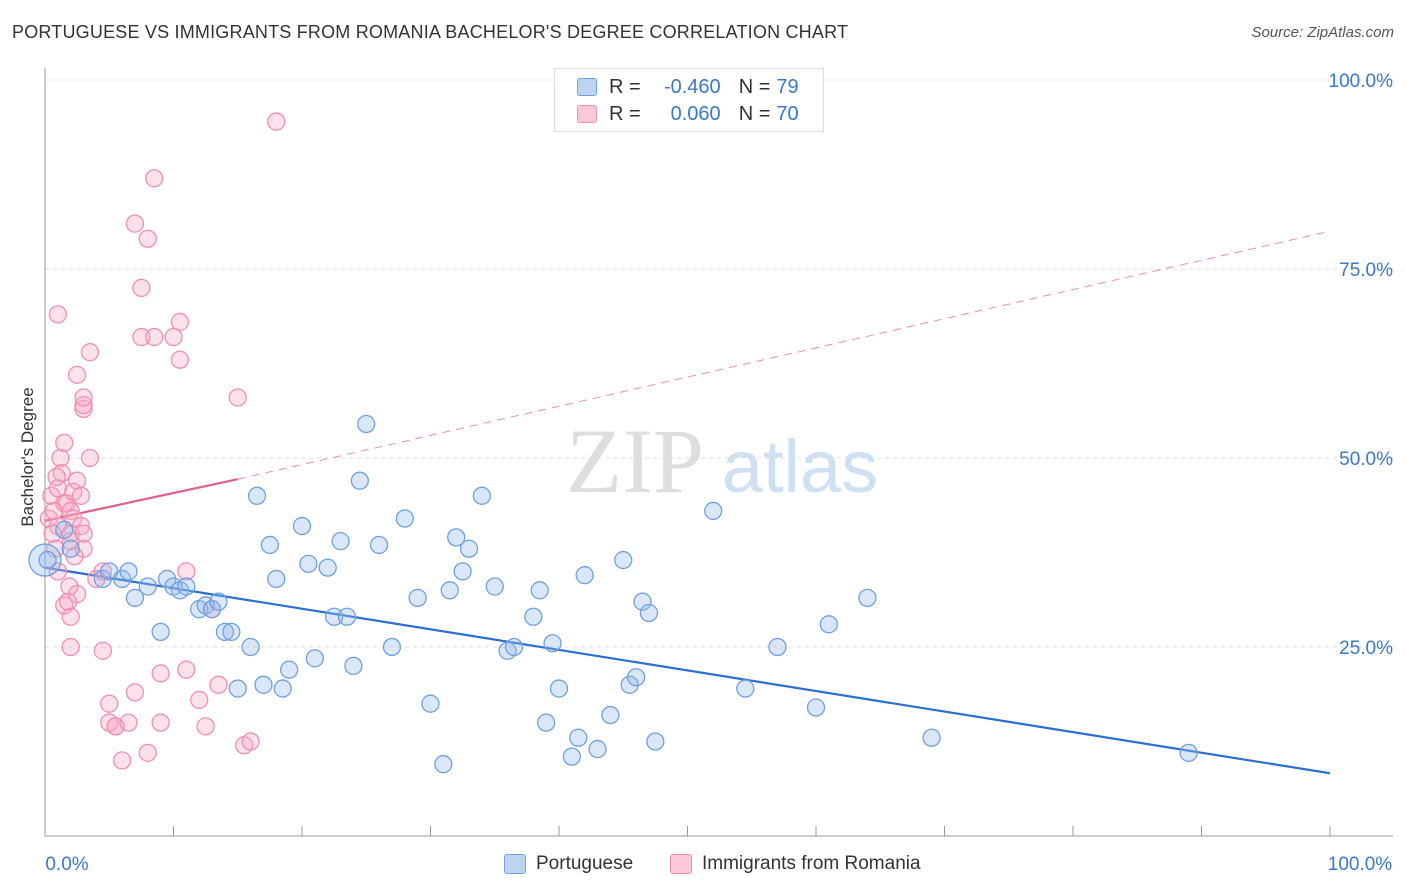  What do you see at coordinates (1366, 648) in the screenshot?
I see `y-tick-label-25: 25.0%` at bounding box center [1366, 648].